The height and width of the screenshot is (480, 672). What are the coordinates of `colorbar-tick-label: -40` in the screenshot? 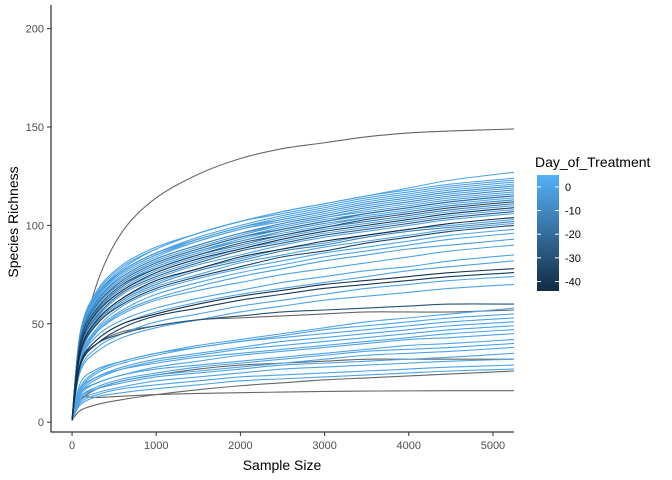 It's located at (573, 283).